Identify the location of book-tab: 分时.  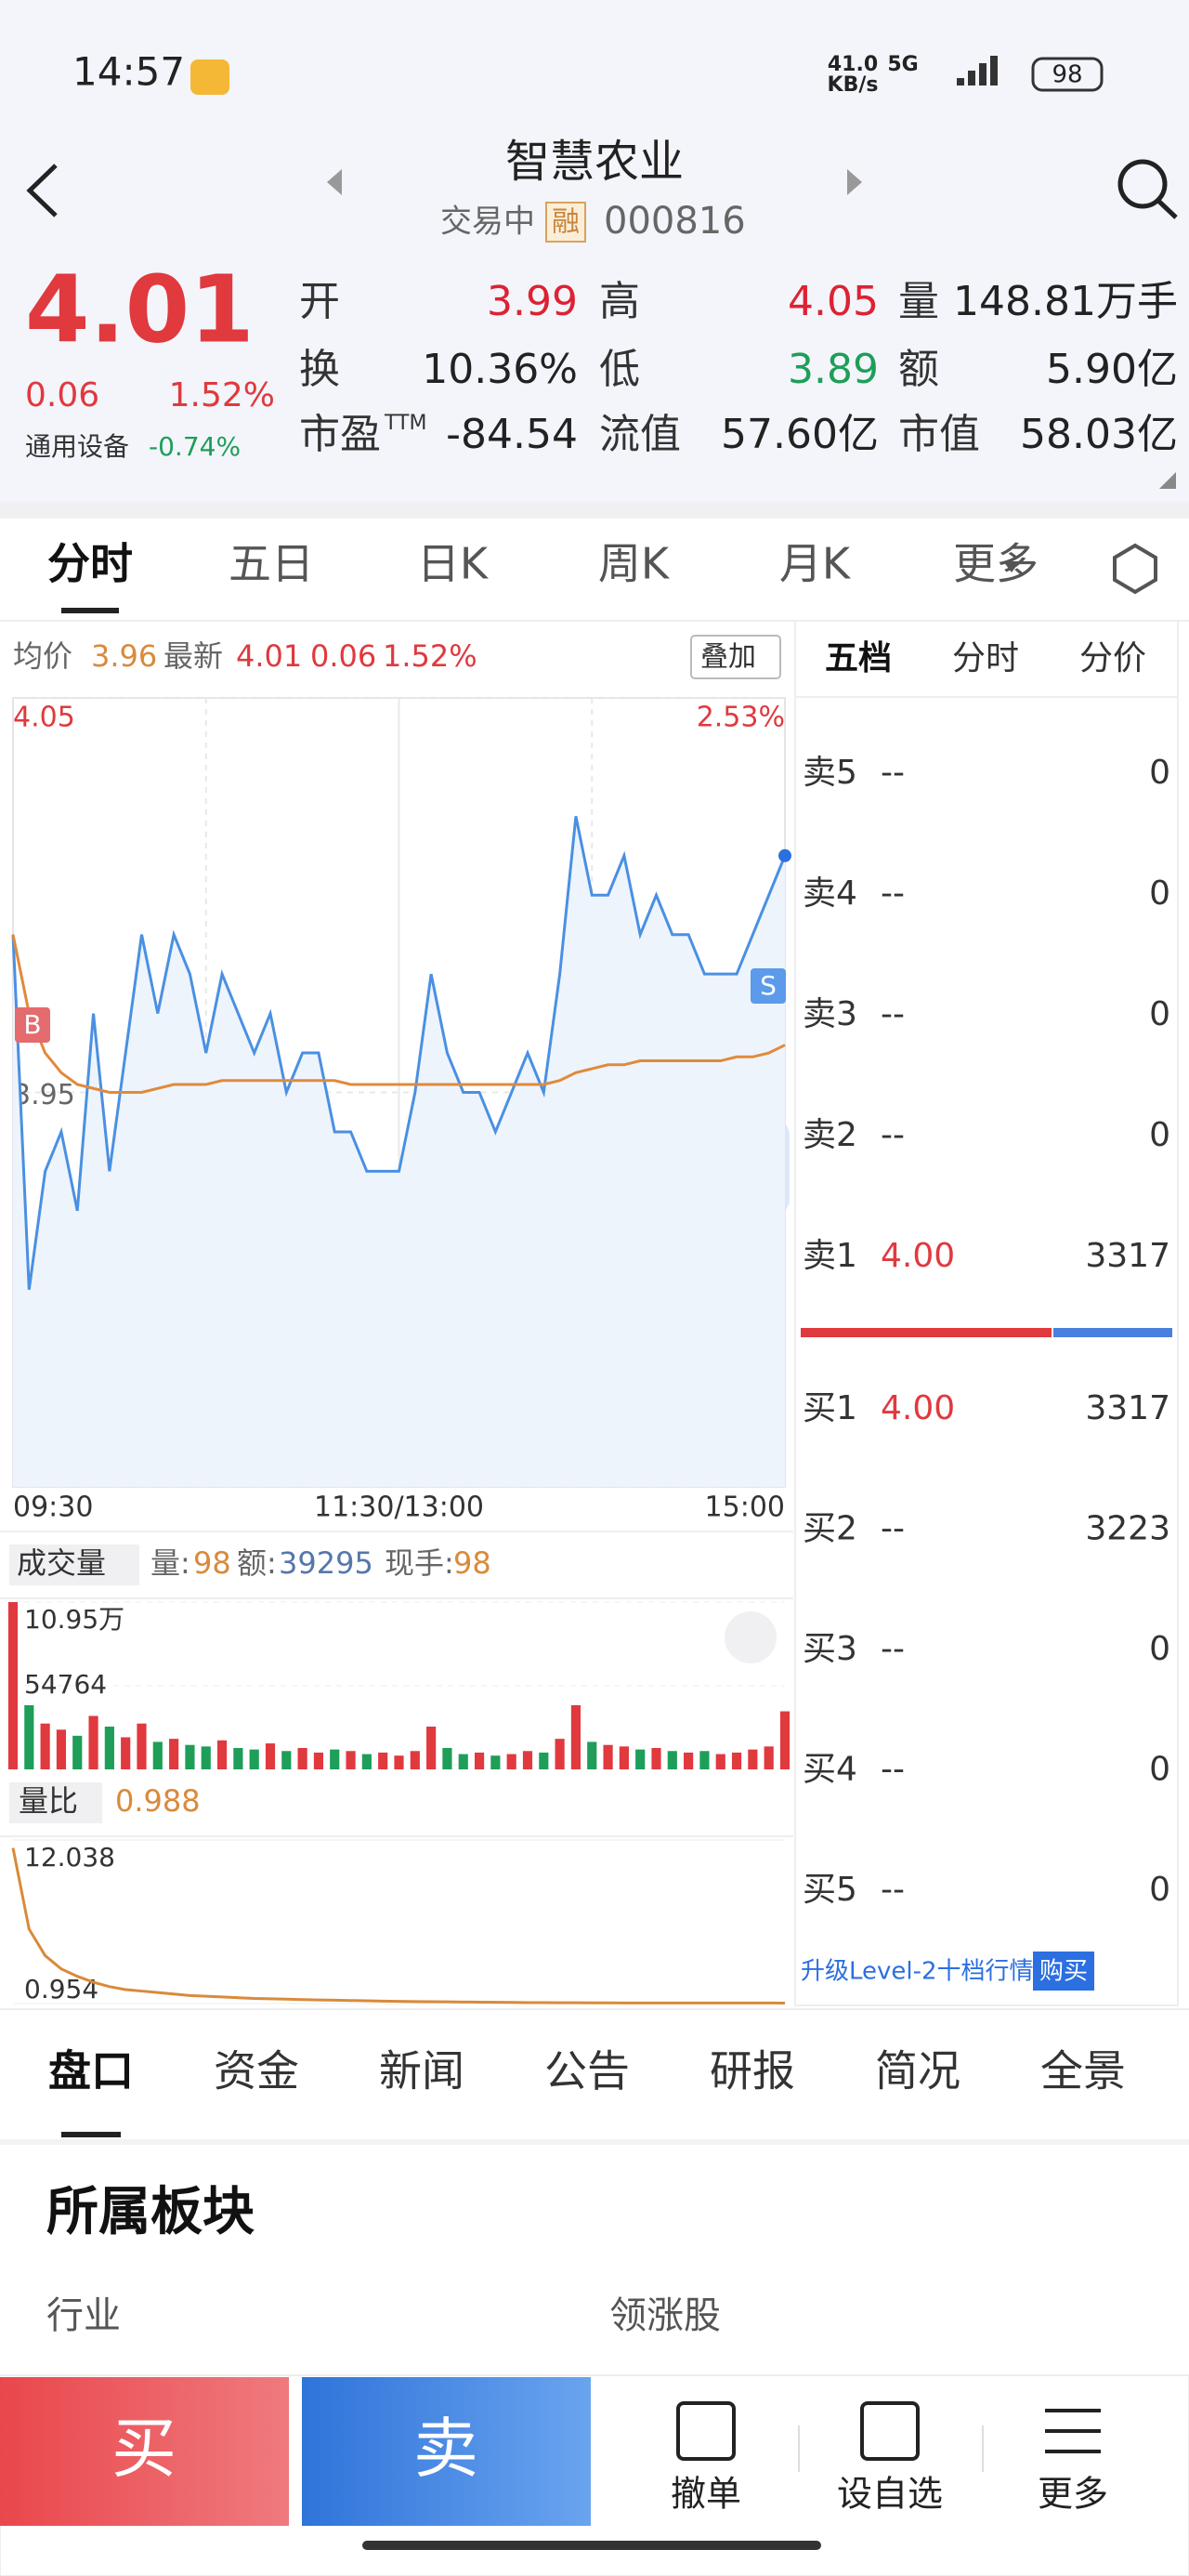
(986, 658).